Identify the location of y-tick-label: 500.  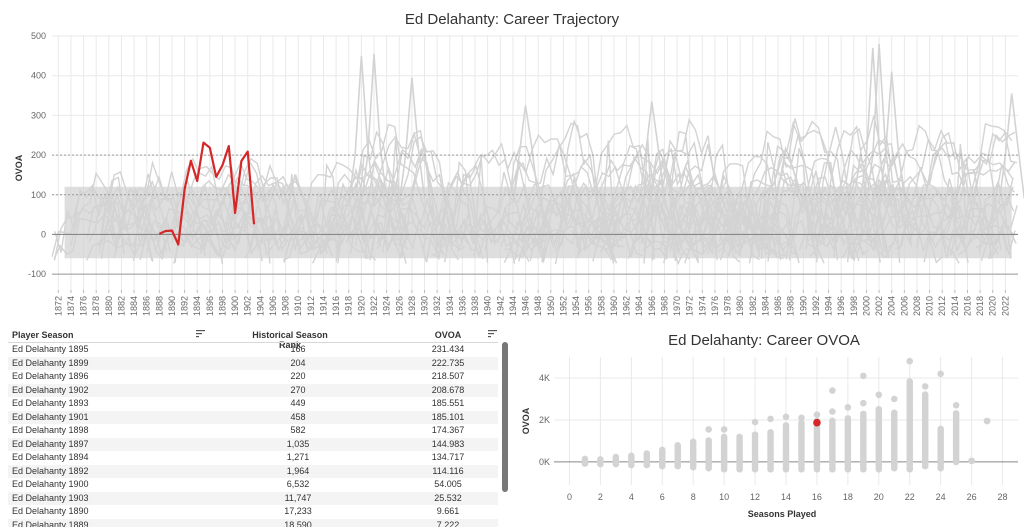
(38, 36).